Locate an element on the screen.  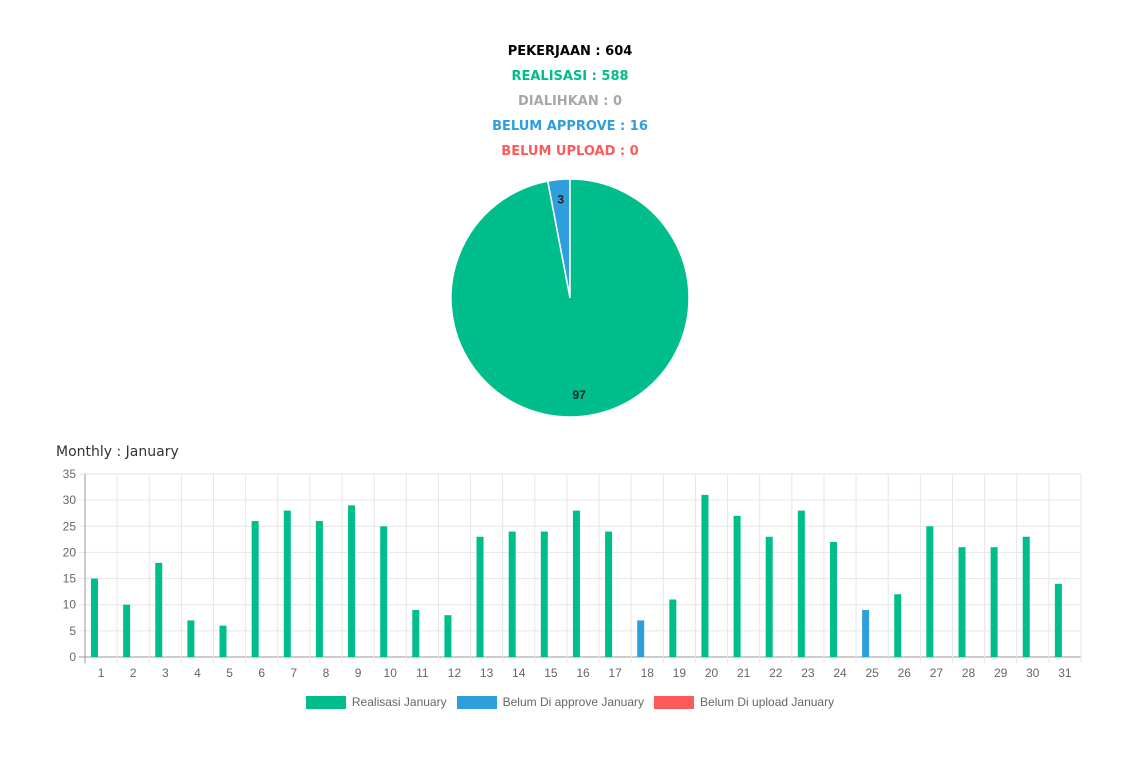
pie-chart: 3 97 is located at coordinates (570, 298).